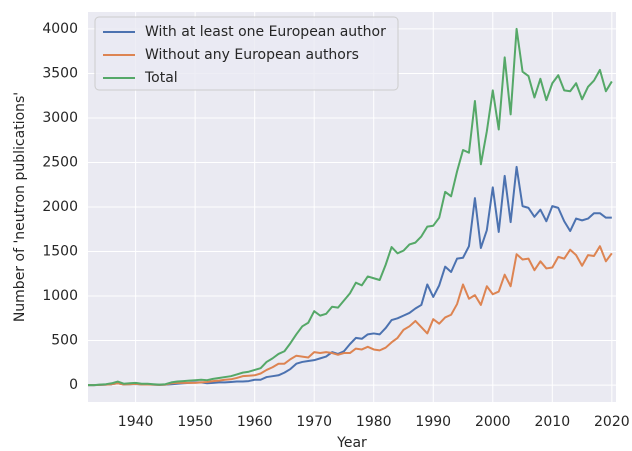 The width and height of the screenshot is (632, 451). What do you see at coordinates (351, 443) in the screenshot?
I see `x-axis-label: Year` at bounding box center [351, 443].